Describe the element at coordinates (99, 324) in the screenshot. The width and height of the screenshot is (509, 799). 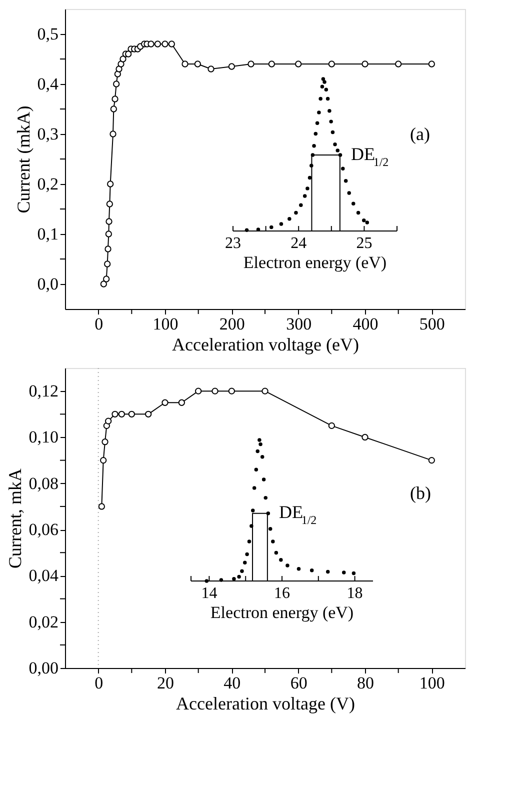
I see `x-tick-label: 0` at that location.